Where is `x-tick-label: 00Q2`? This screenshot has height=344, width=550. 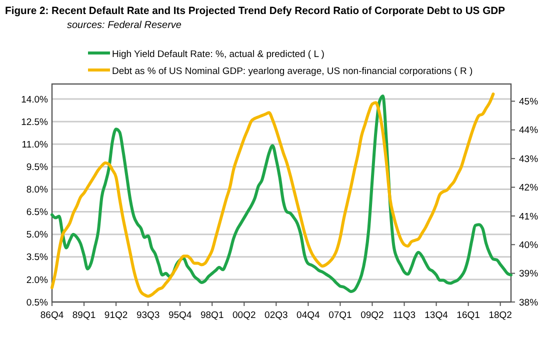
x-tick-label: 00Q2 is located at coordinates (244, 315).